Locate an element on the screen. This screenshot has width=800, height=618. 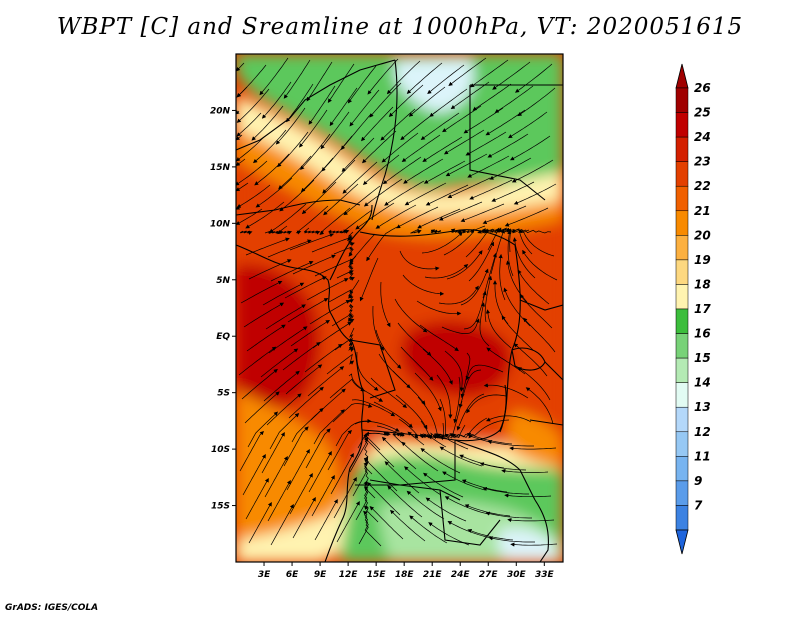
colorbar-label: 15 is located at coordinates (702, 358).